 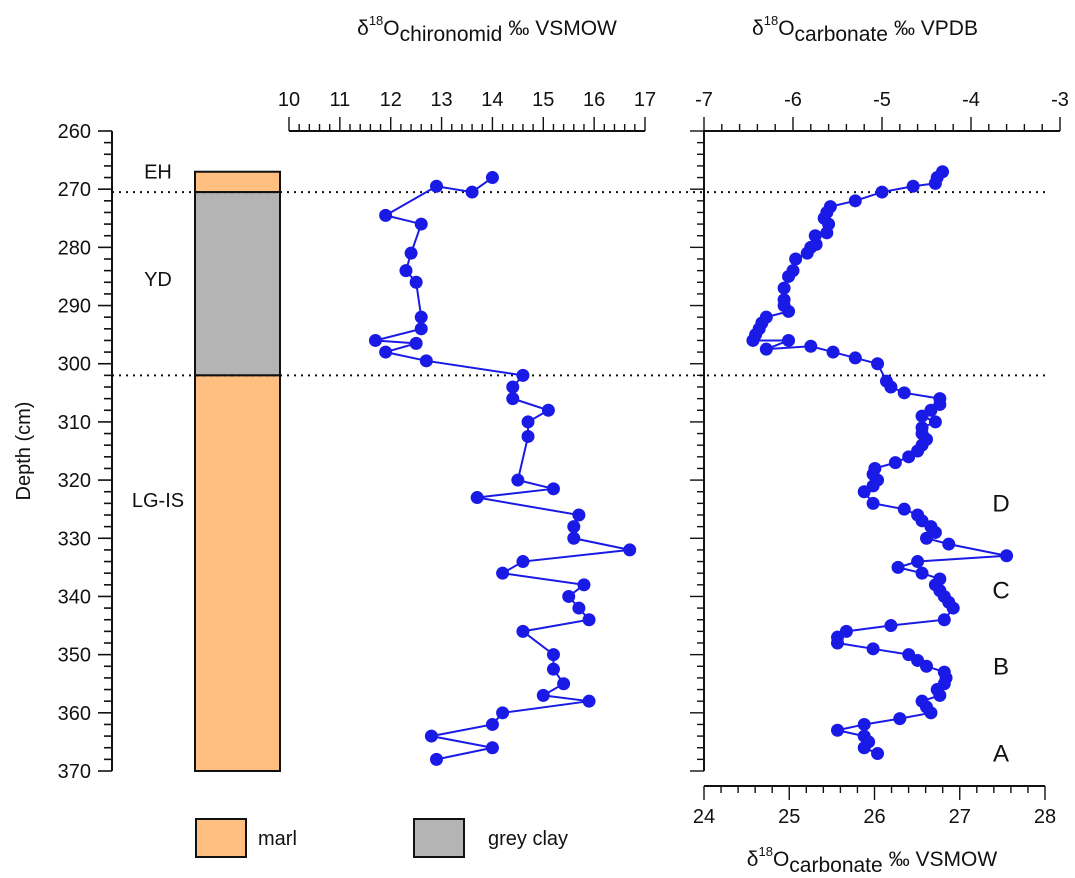 I want to click on carbonate-x-tick-label: -7, so click(x=704, y=100).